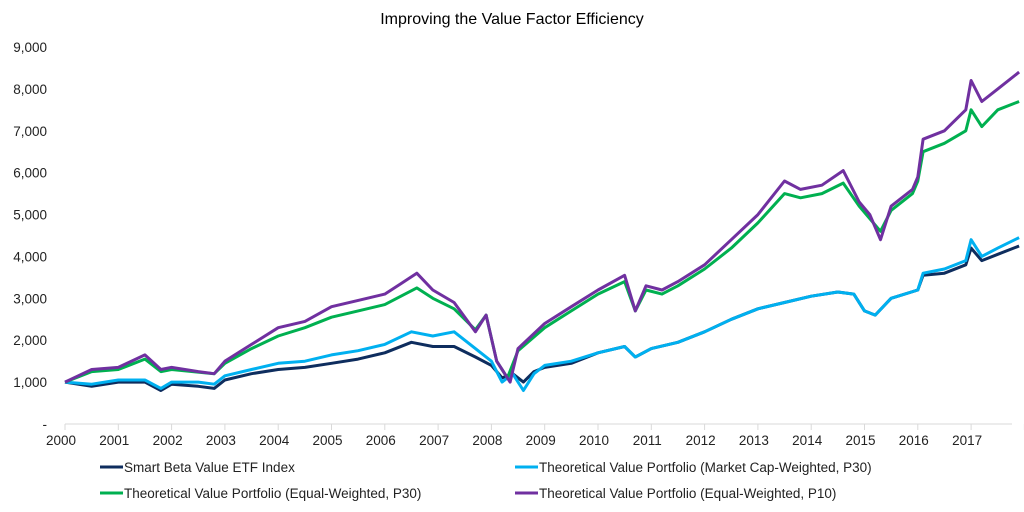  I want to click on y-tick-label: 6,000, so click(30, 173).